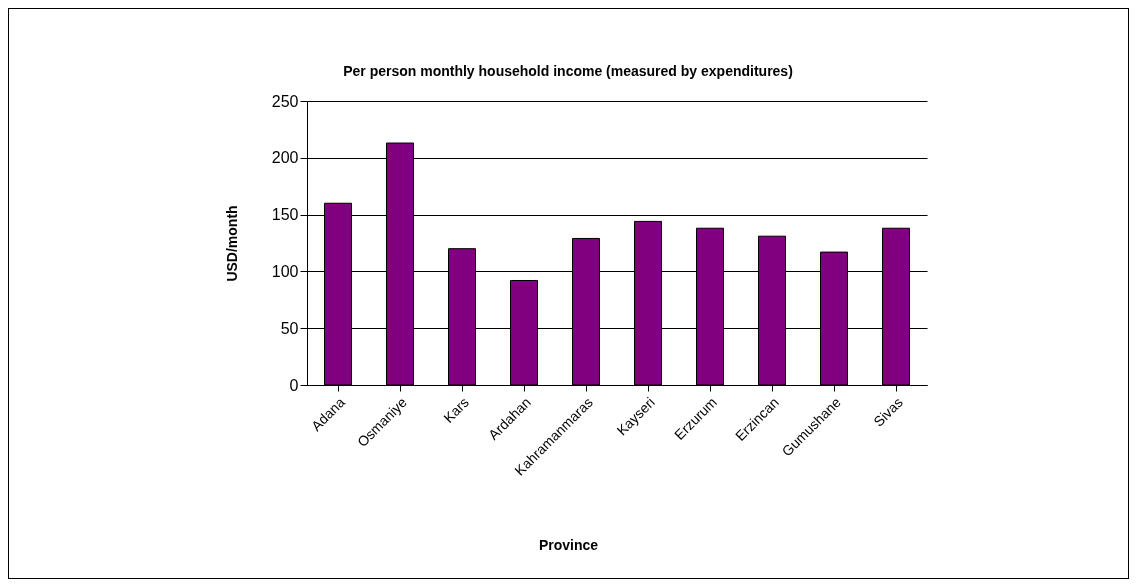 The width and height of the screenshot is (1138, 588). What do you see at coordinates (285, 158) in the screenshot?
I see `y-tick-label: 200` at bounding box center [285, 158].